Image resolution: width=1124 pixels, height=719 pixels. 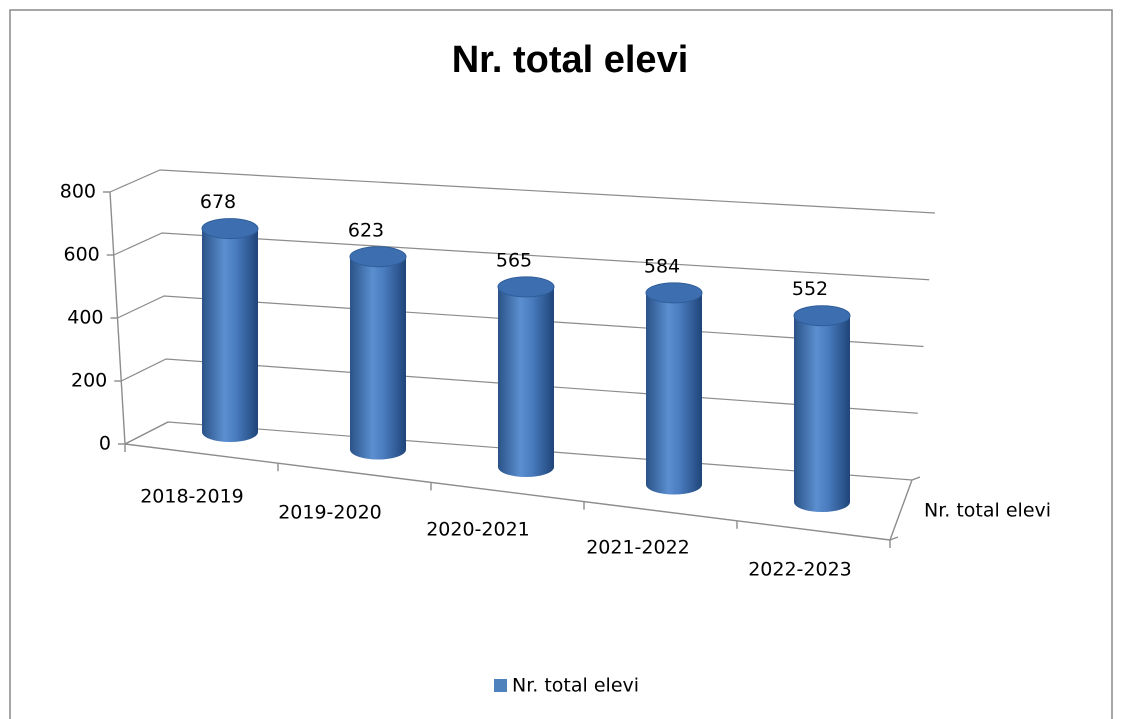 What do you see at coordinates (638, 548) in the screenshot?
I see `x-tick-label: 2021-2022` at bounding box center [638, 548].